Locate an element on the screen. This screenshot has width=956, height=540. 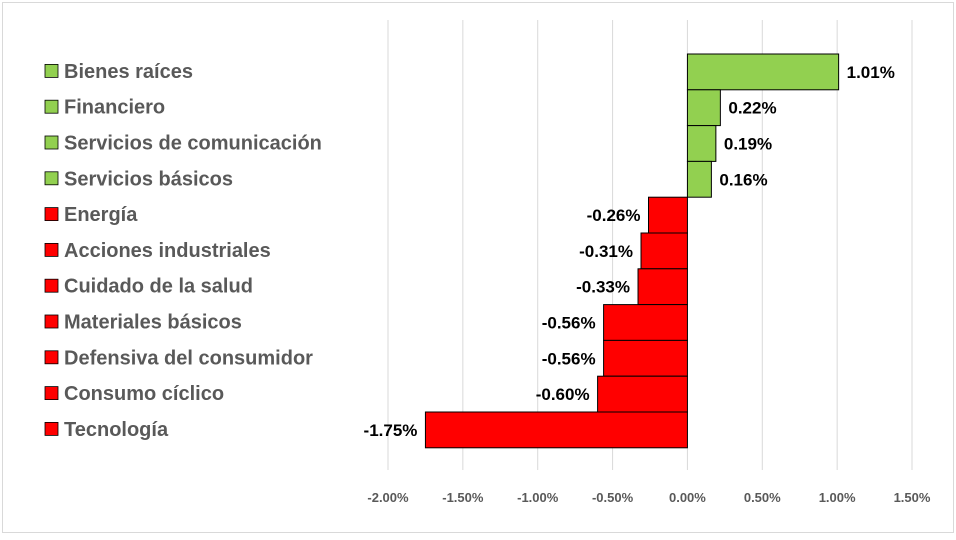
category-label: Financiero is located at coordinates (114, 108).